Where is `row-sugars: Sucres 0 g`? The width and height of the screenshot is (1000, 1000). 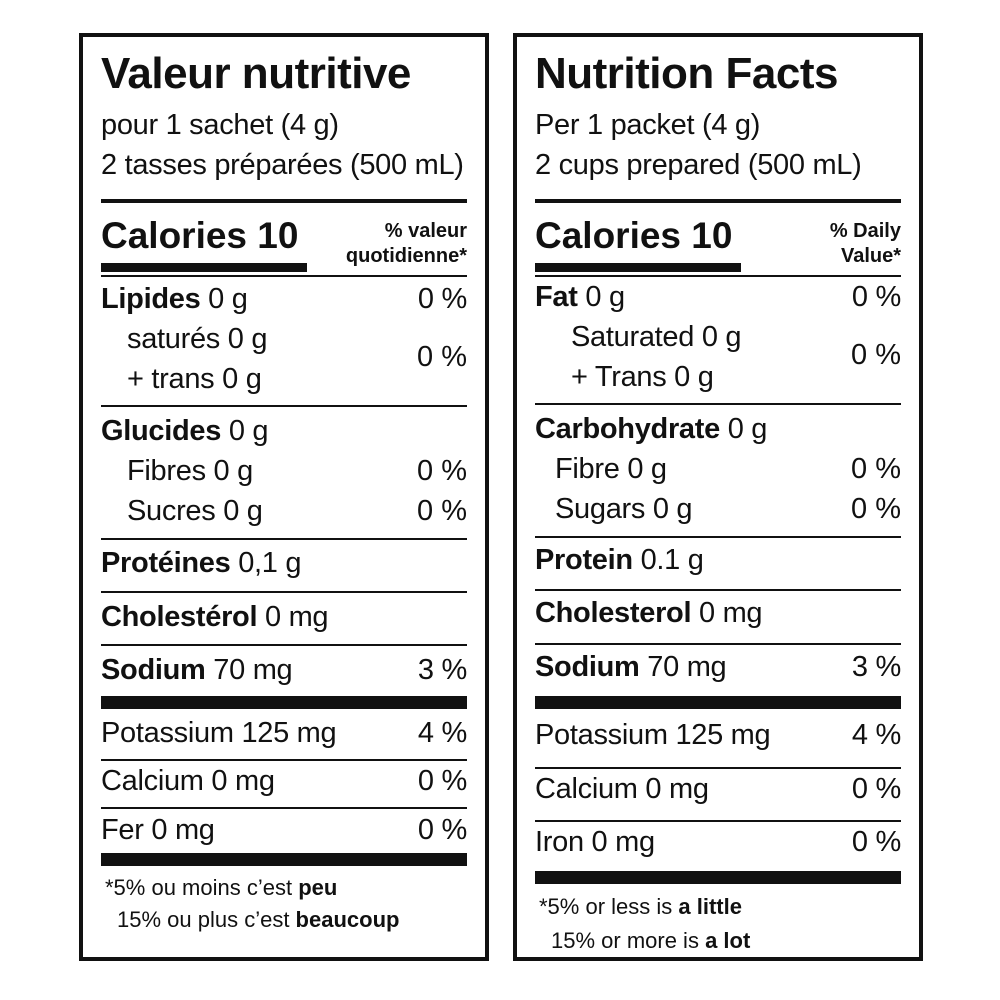 row-sugars: Sucres 0 g is located at coordinates (297, 511).